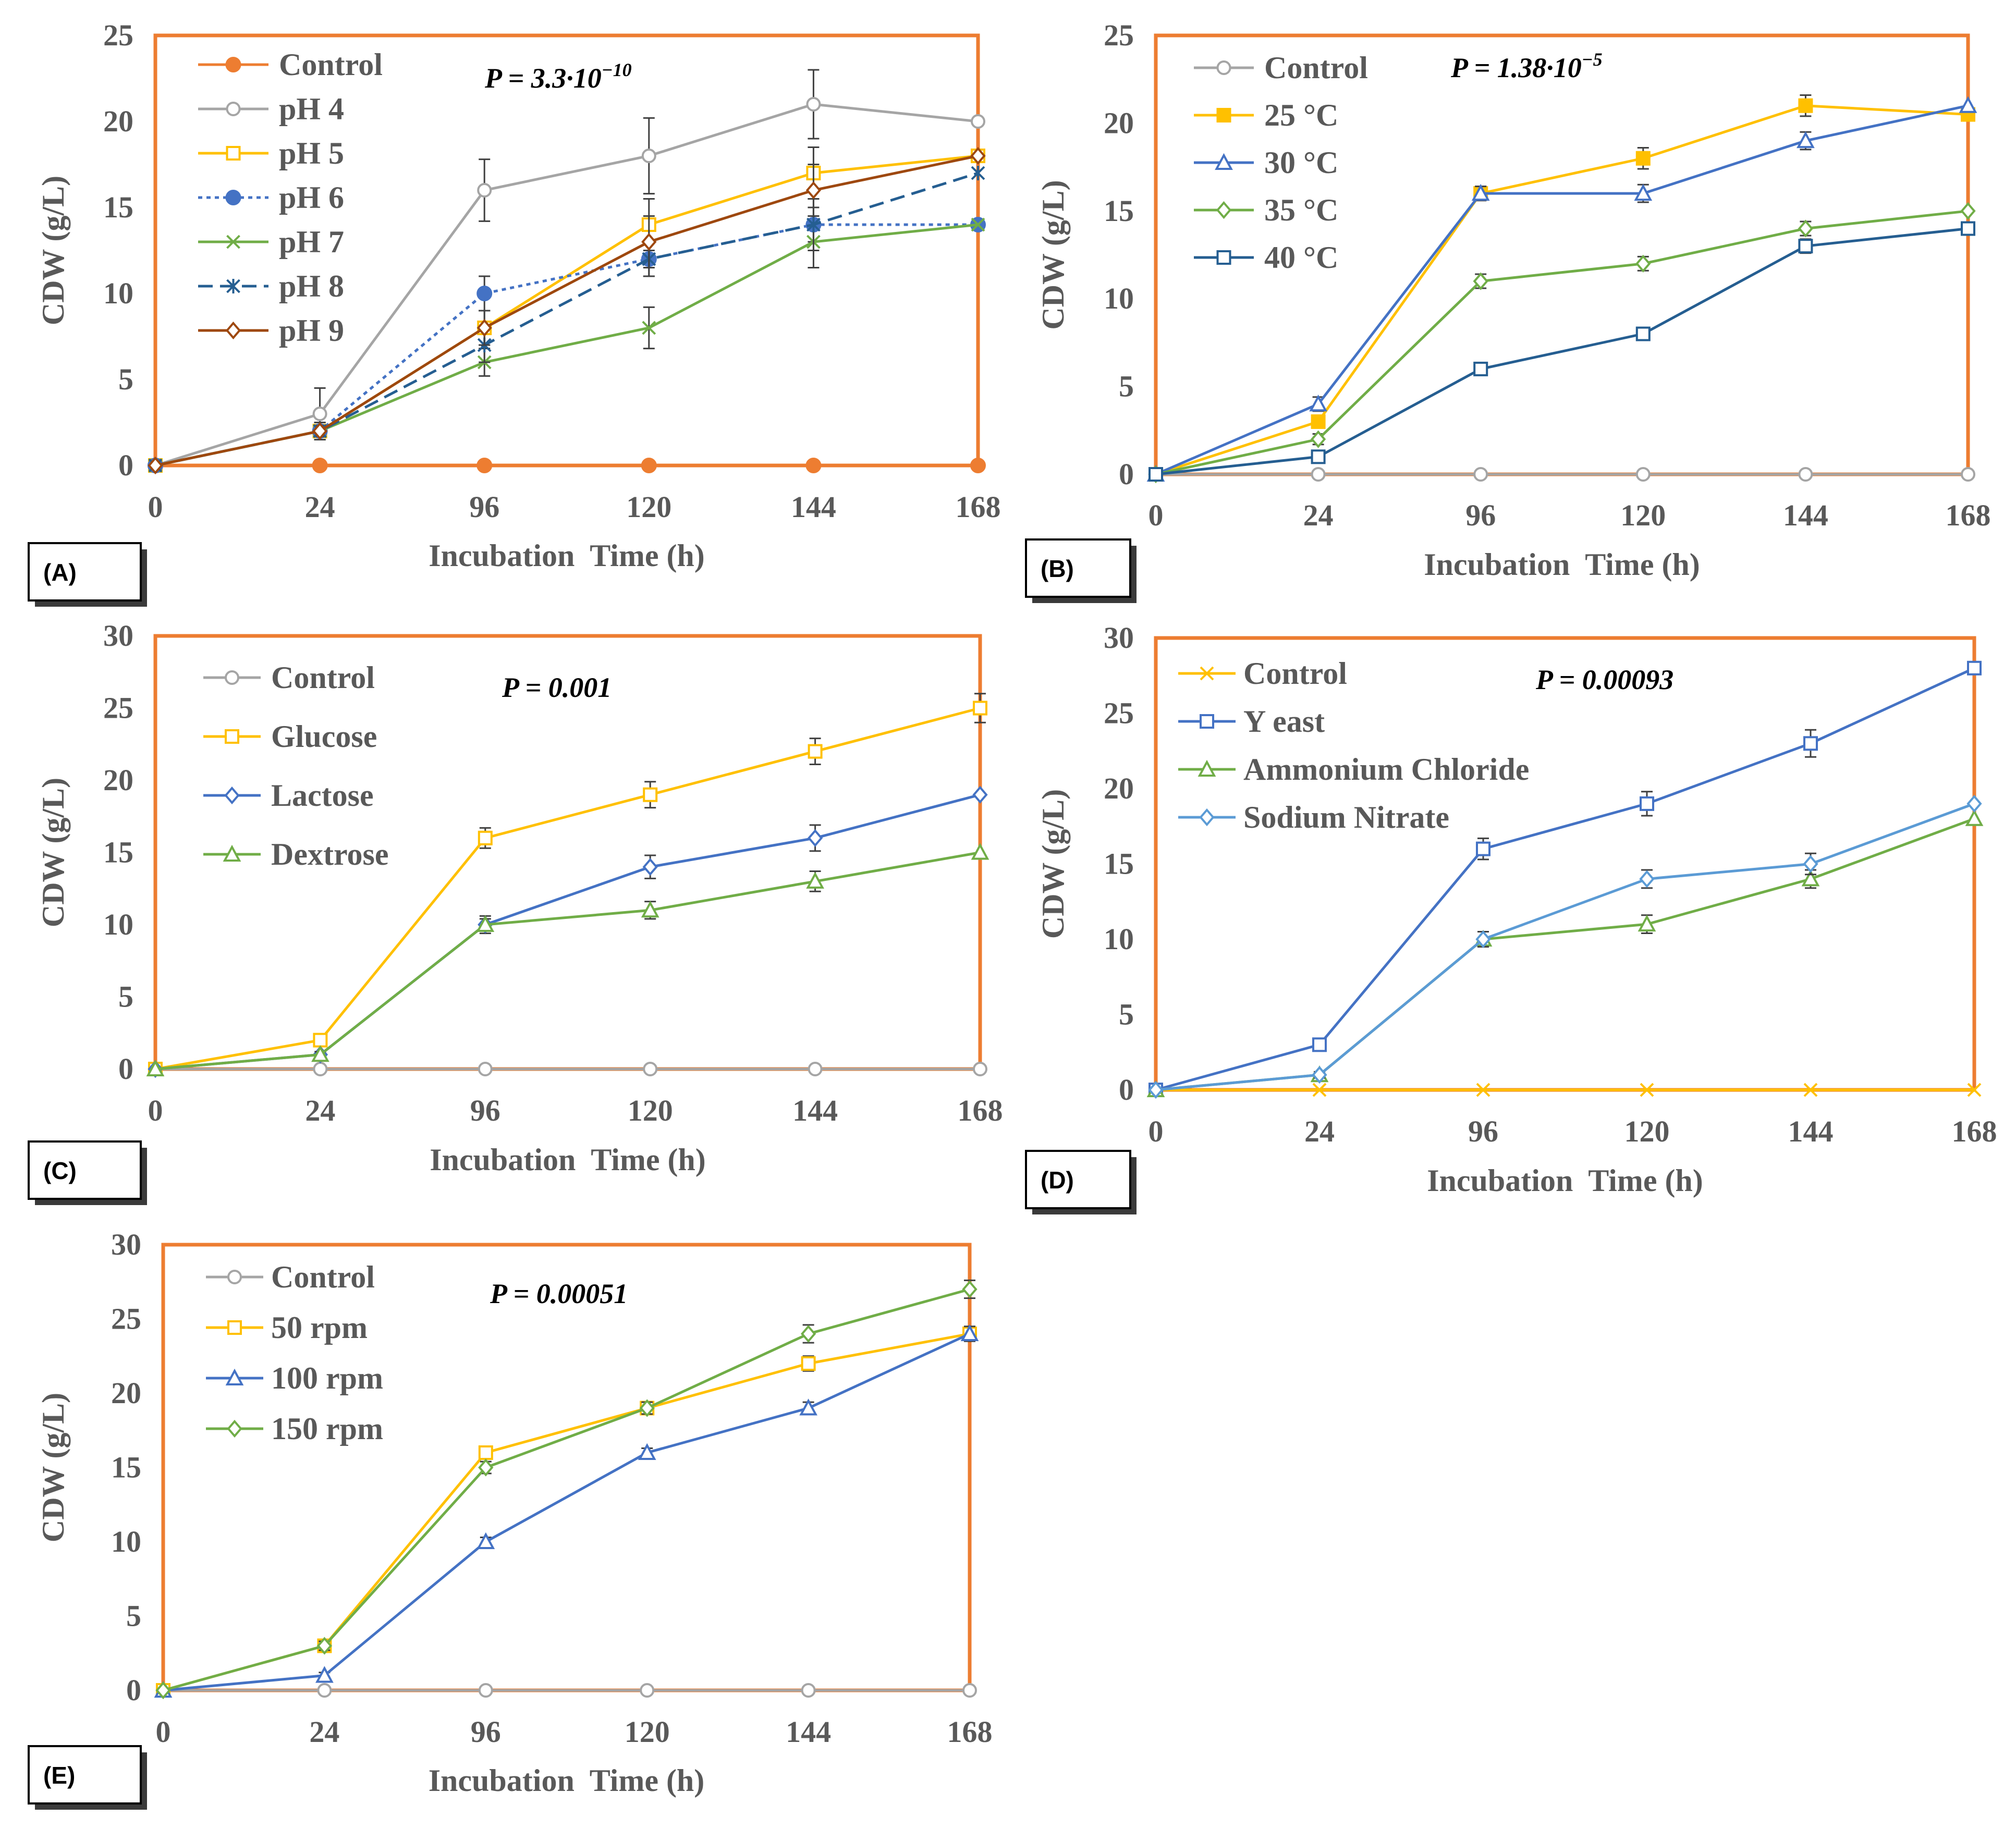  What do you see at coordinates (311, 109) in the screenshot?
I see `legend-label: pH 4` at bounding box center [311, 109].